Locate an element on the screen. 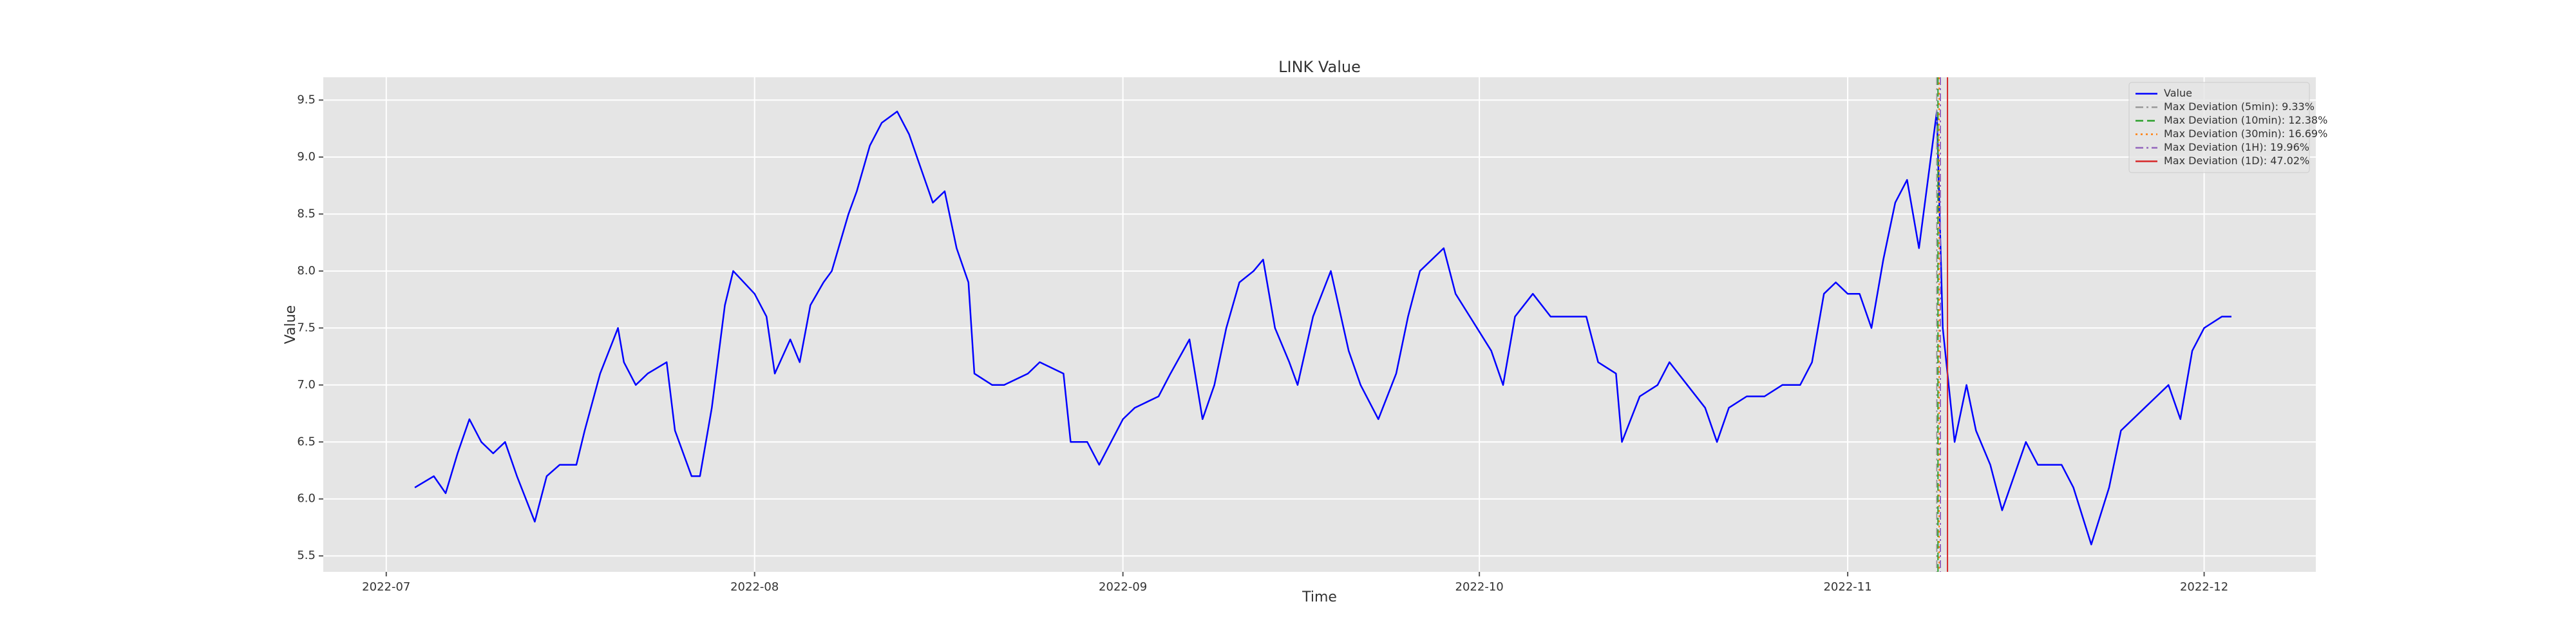  y-tick-label: 6.0 is located at coordinates (306, 499).